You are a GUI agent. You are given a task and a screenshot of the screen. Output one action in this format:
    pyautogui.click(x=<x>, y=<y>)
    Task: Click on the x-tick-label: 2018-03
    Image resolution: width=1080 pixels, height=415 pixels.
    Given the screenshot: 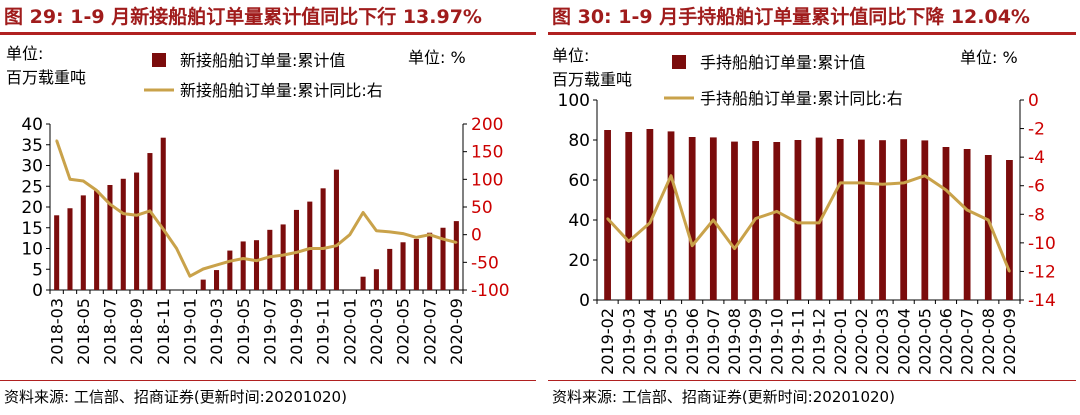 What is the action you would take?
    pyautogui.click(x=56, y=331)
    